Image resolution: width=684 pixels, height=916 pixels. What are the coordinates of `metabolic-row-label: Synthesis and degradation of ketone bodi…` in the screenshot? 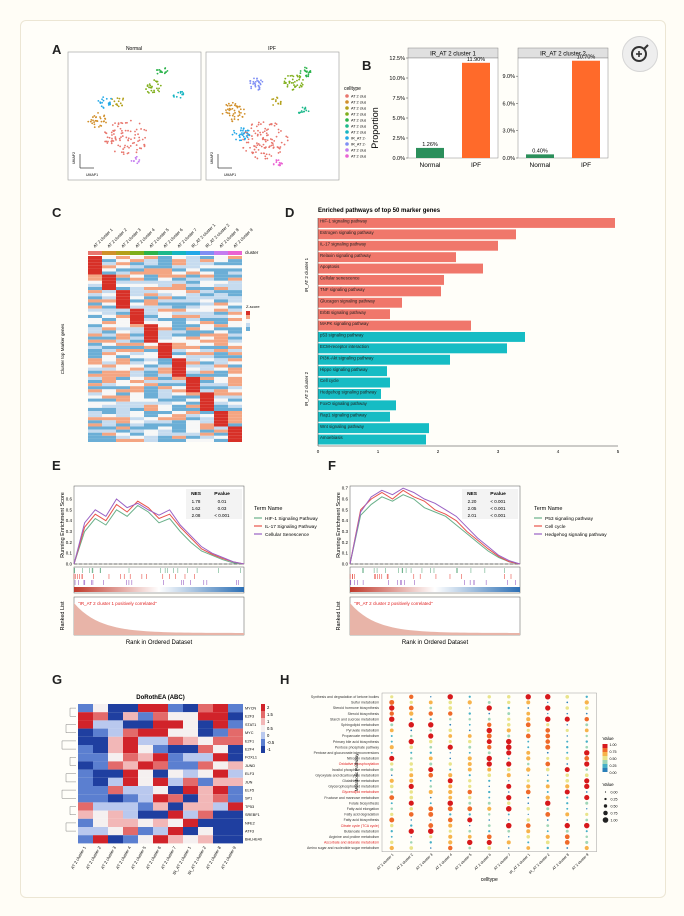 It's located at (345, 697).